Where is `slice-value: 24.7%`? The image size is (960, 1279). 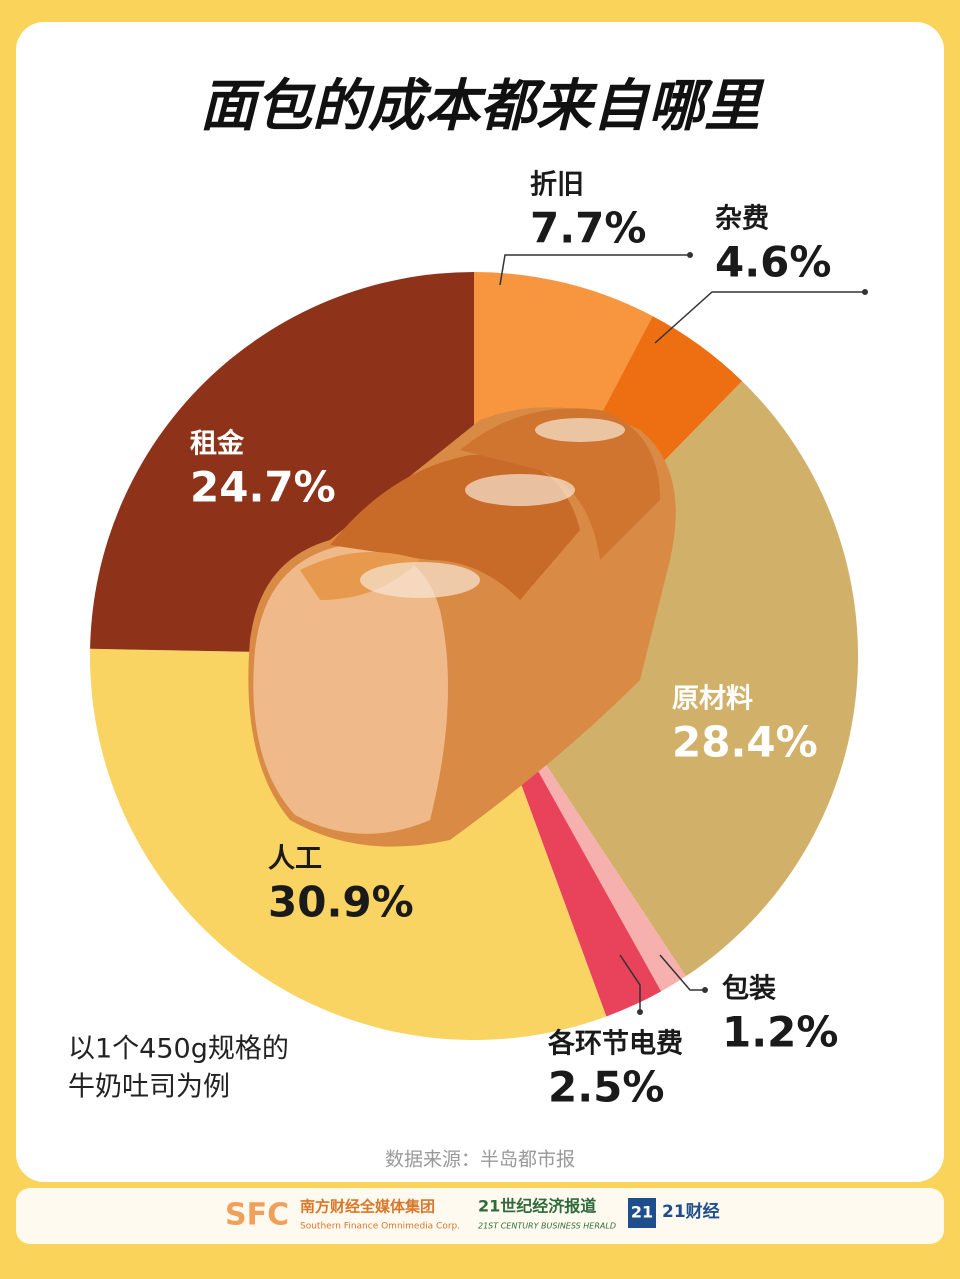
slice-value: 24.7% is located at coordinates (263, 487).